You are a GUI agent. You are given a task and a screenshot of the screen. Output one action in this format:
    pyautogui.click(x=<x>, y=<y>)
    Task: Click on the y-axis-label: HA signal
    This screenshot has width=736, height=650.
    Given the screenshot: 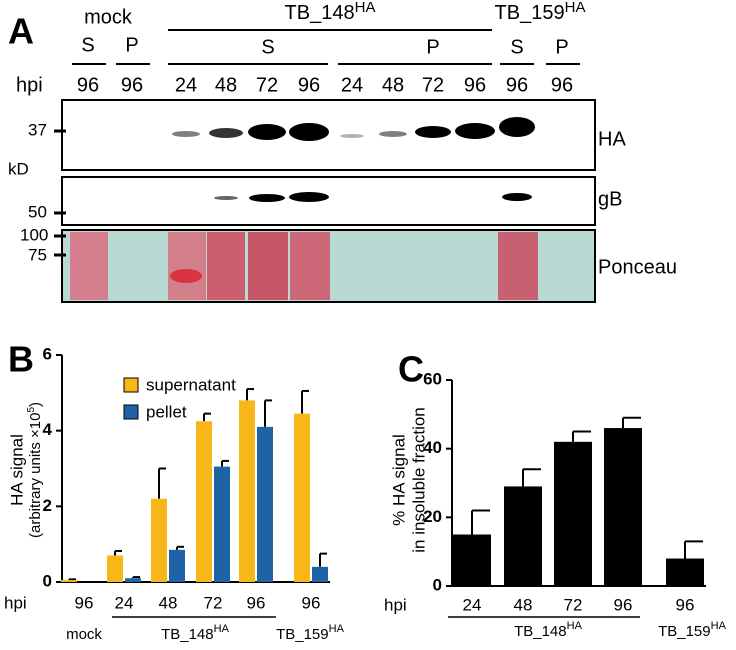 What is the action you would take?
    pyautogui.click(x=16, y=470)
    